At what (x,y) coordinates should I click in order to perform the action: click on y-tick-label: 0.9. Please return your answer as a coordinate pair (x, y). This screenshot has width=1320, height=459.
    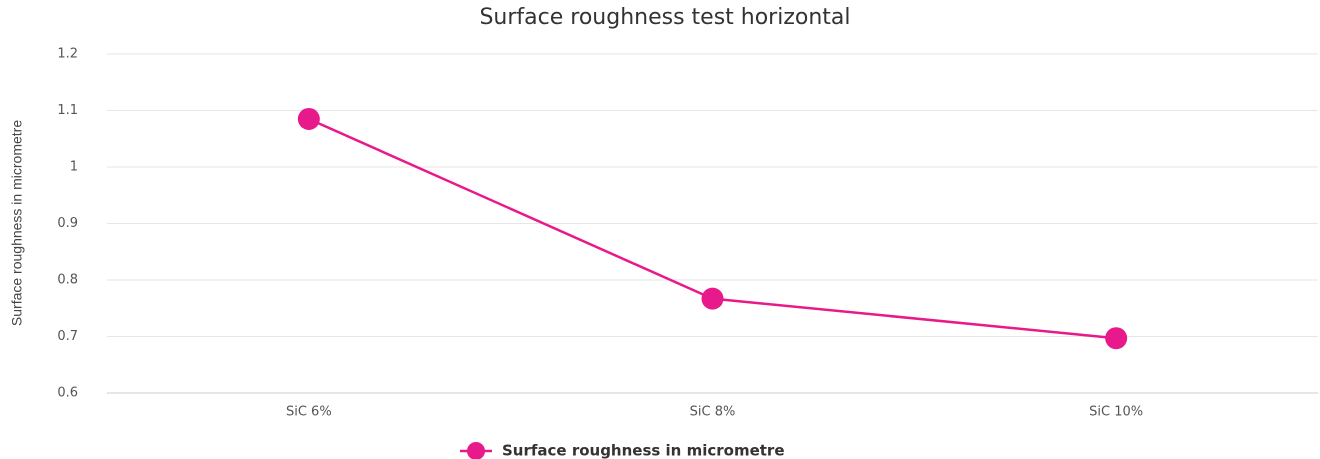
    Looking at the image, I should click on (67, 223).